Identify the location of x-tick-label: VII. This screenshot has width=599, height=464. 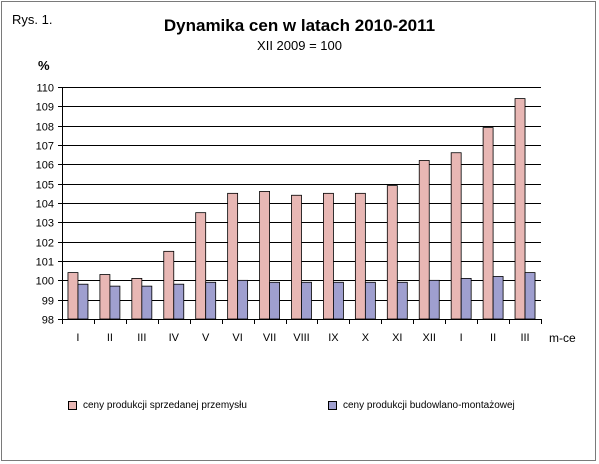
(269, 338).